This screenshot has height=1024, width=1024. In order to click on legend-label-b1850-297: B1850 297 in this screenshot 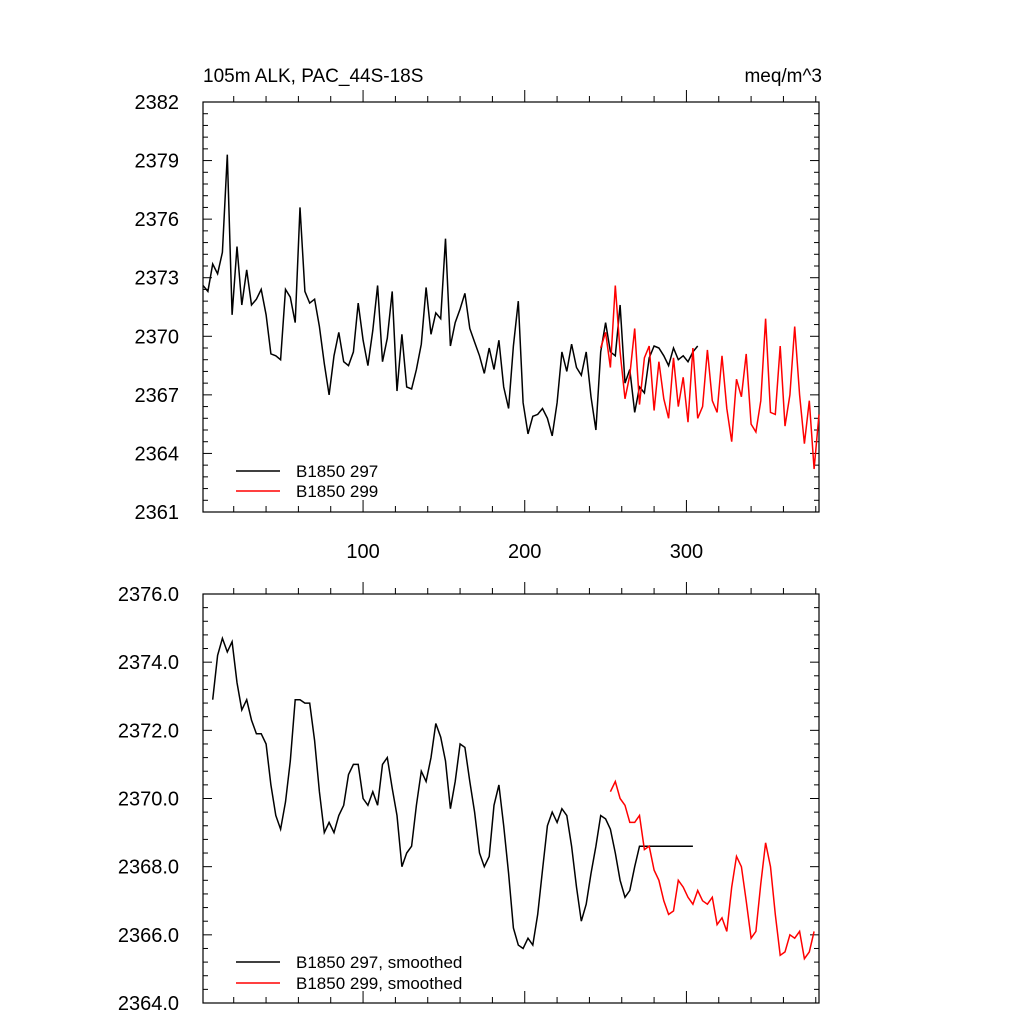, I will do `click(337, 471)`.